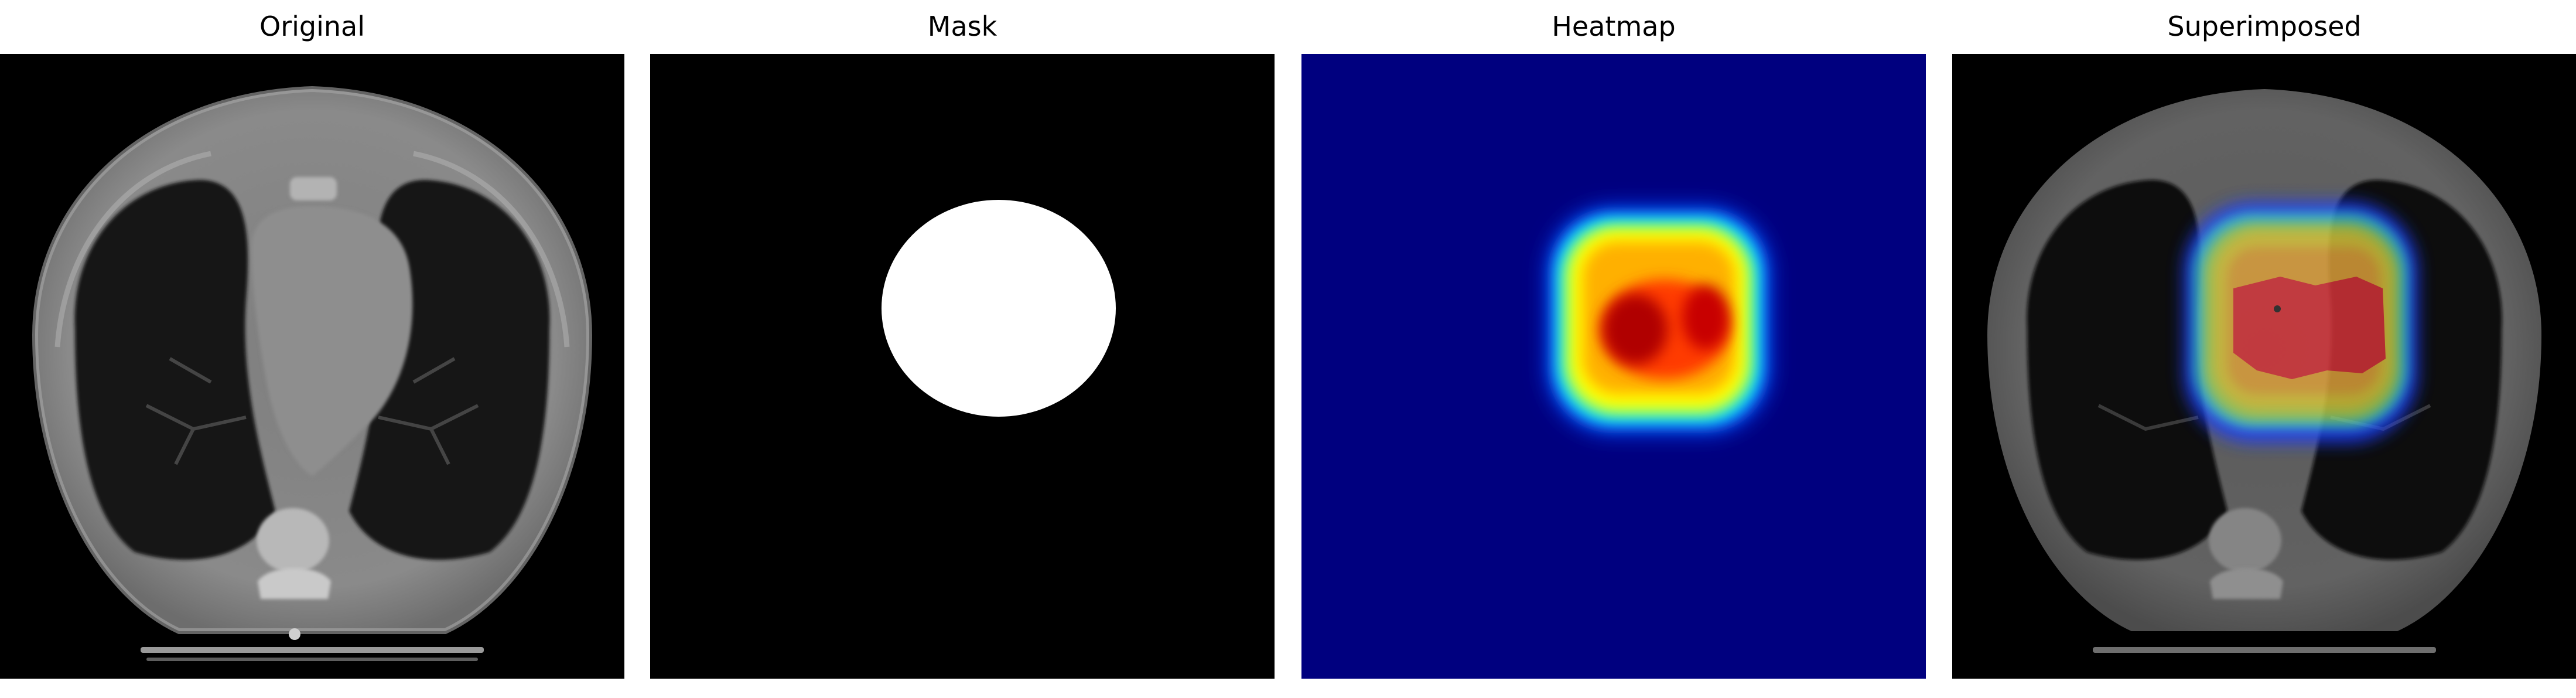  What do you see at coordinates (1659, 320) in the screenshot?
I see `heatmap-hotspot` at bounding box center [1659, 320].